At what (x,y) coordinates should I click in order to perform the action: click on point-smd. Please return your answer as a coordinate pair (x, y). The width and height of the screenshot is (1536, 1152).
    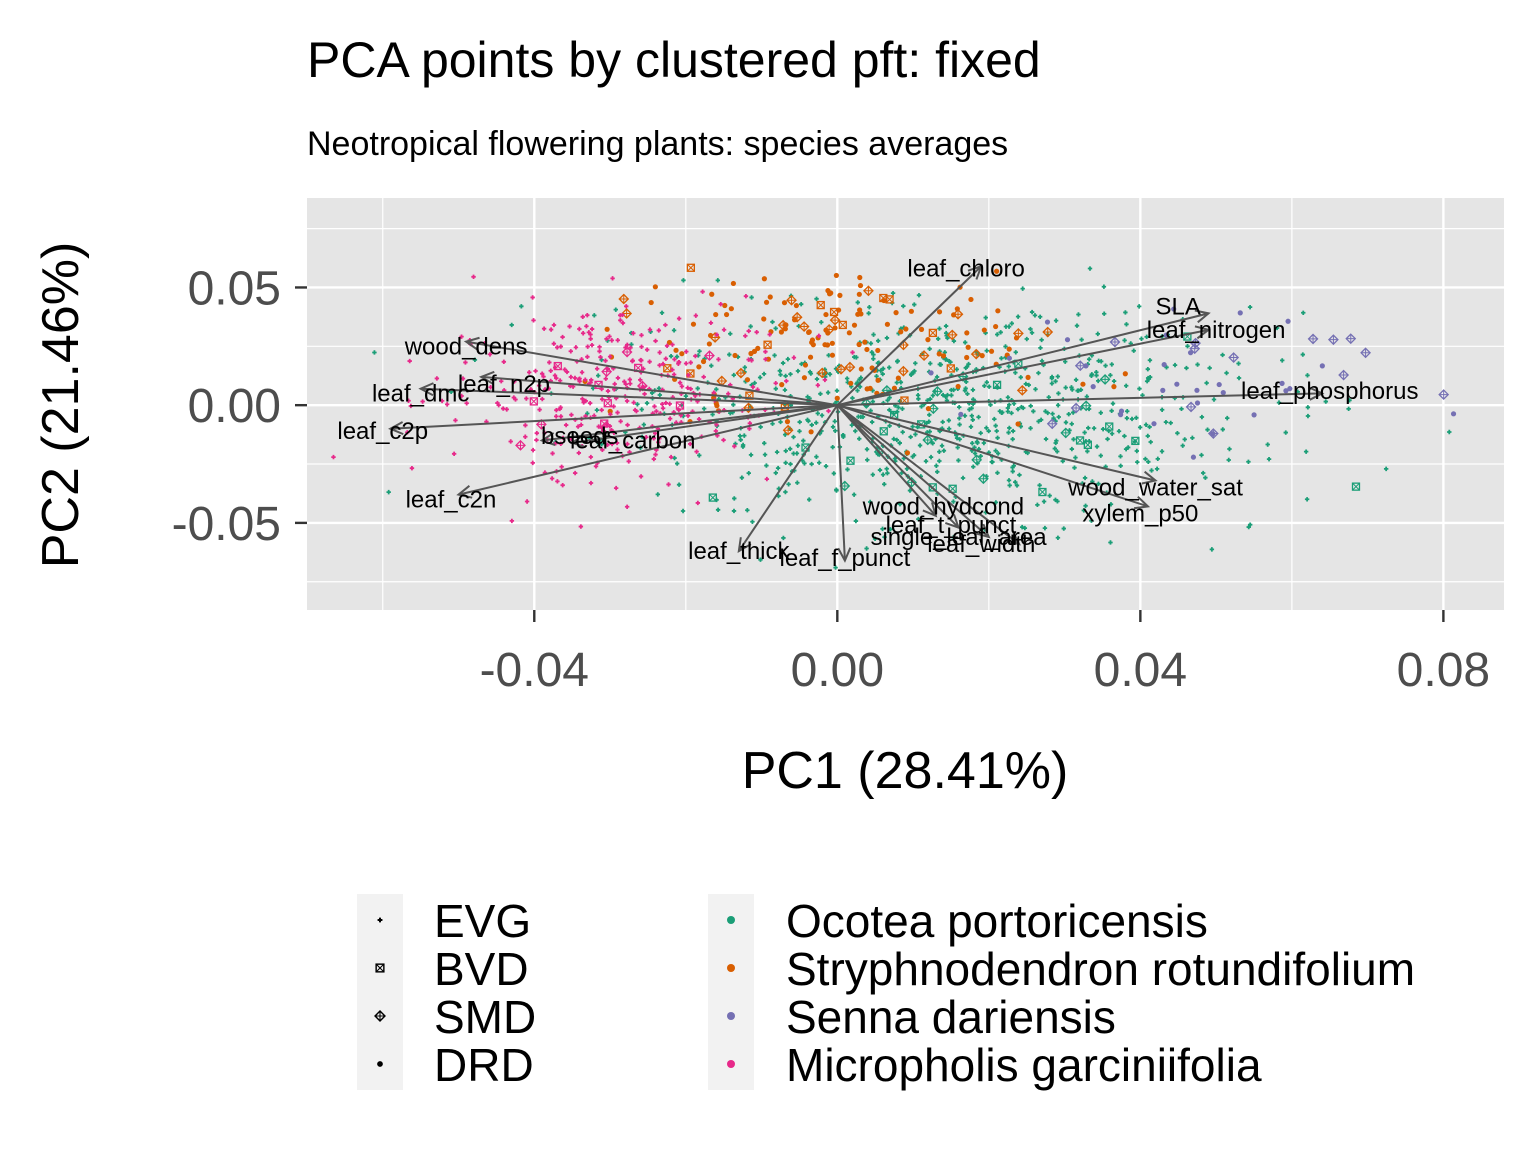
    Looking at the image, I should click on (868, 291).